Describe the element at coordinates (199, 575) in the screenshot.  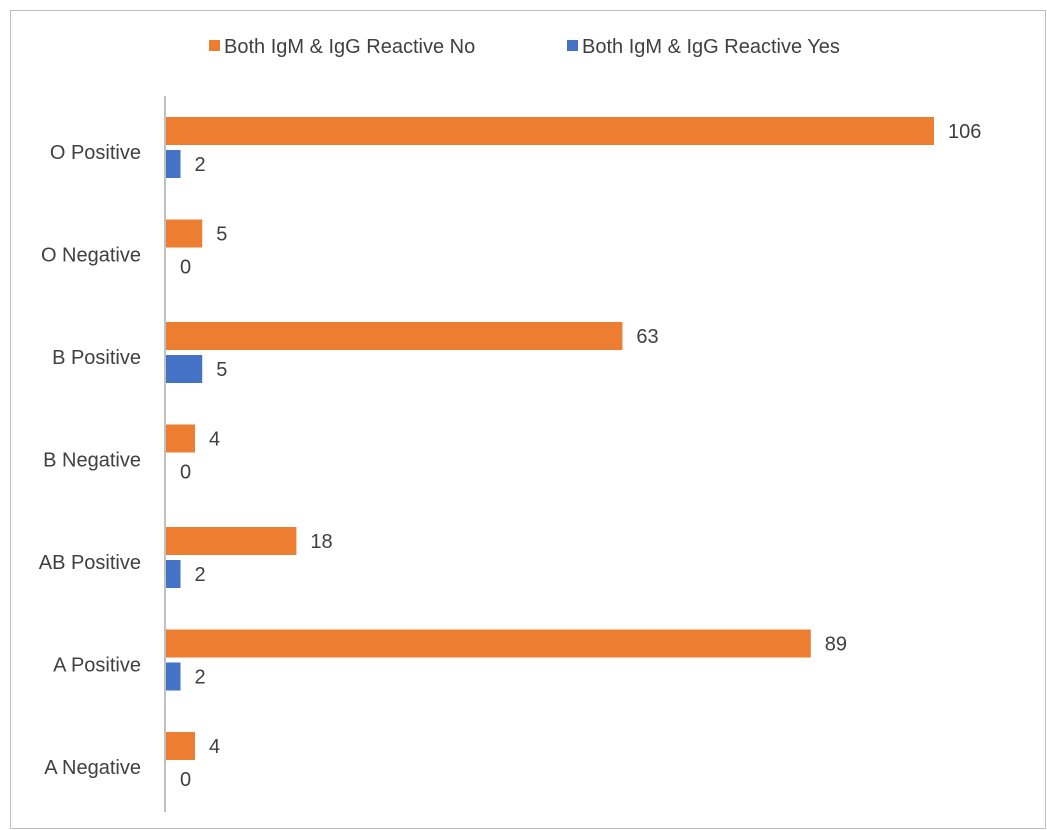
I see `data-label-ab-positive-yes: 2` at that location.